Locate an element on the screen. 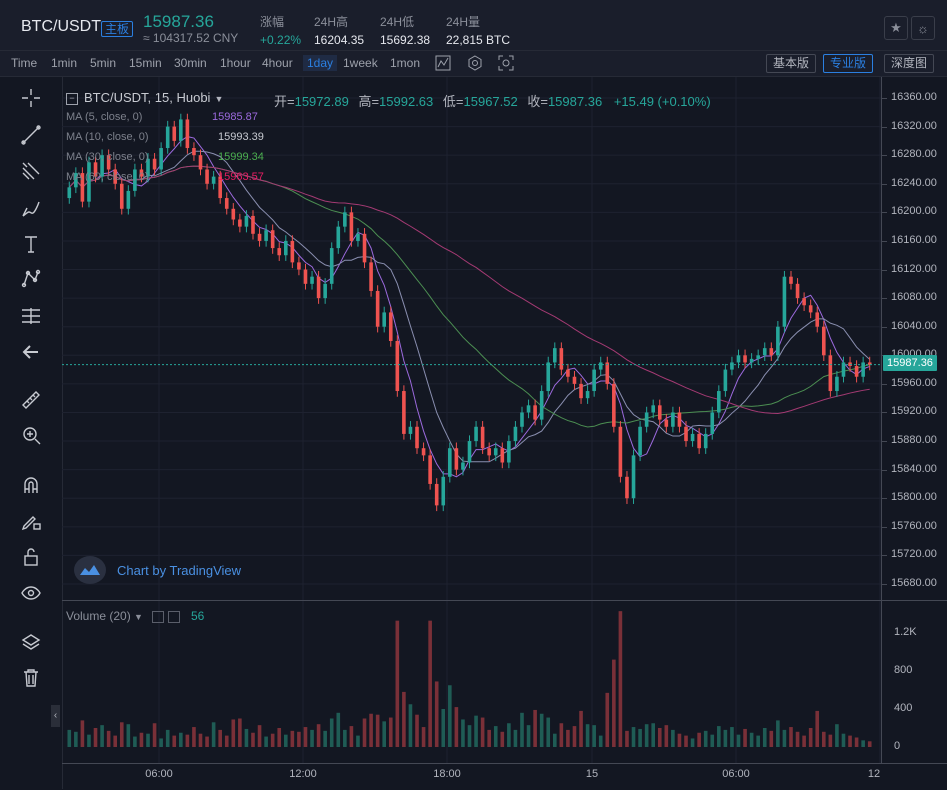 The width and height of the screenshot is (947, 790). tf-1mon: 1mon is located at coordinates (405, 63).